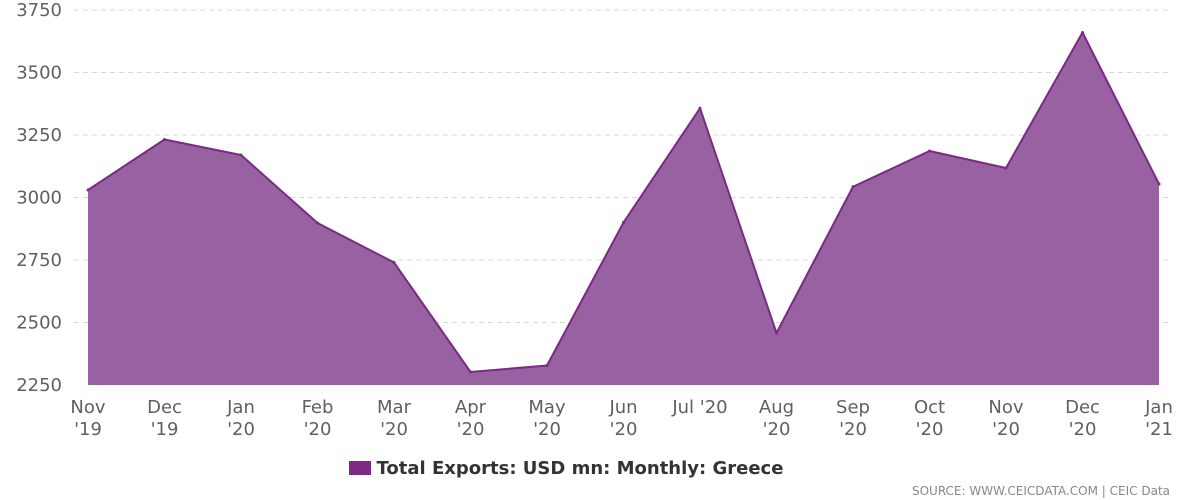 The width and height of the screenshot is (1200, 500). I want to click on legend: Total Exports: USD mn: Monthly: Greece, so click(566, 468).